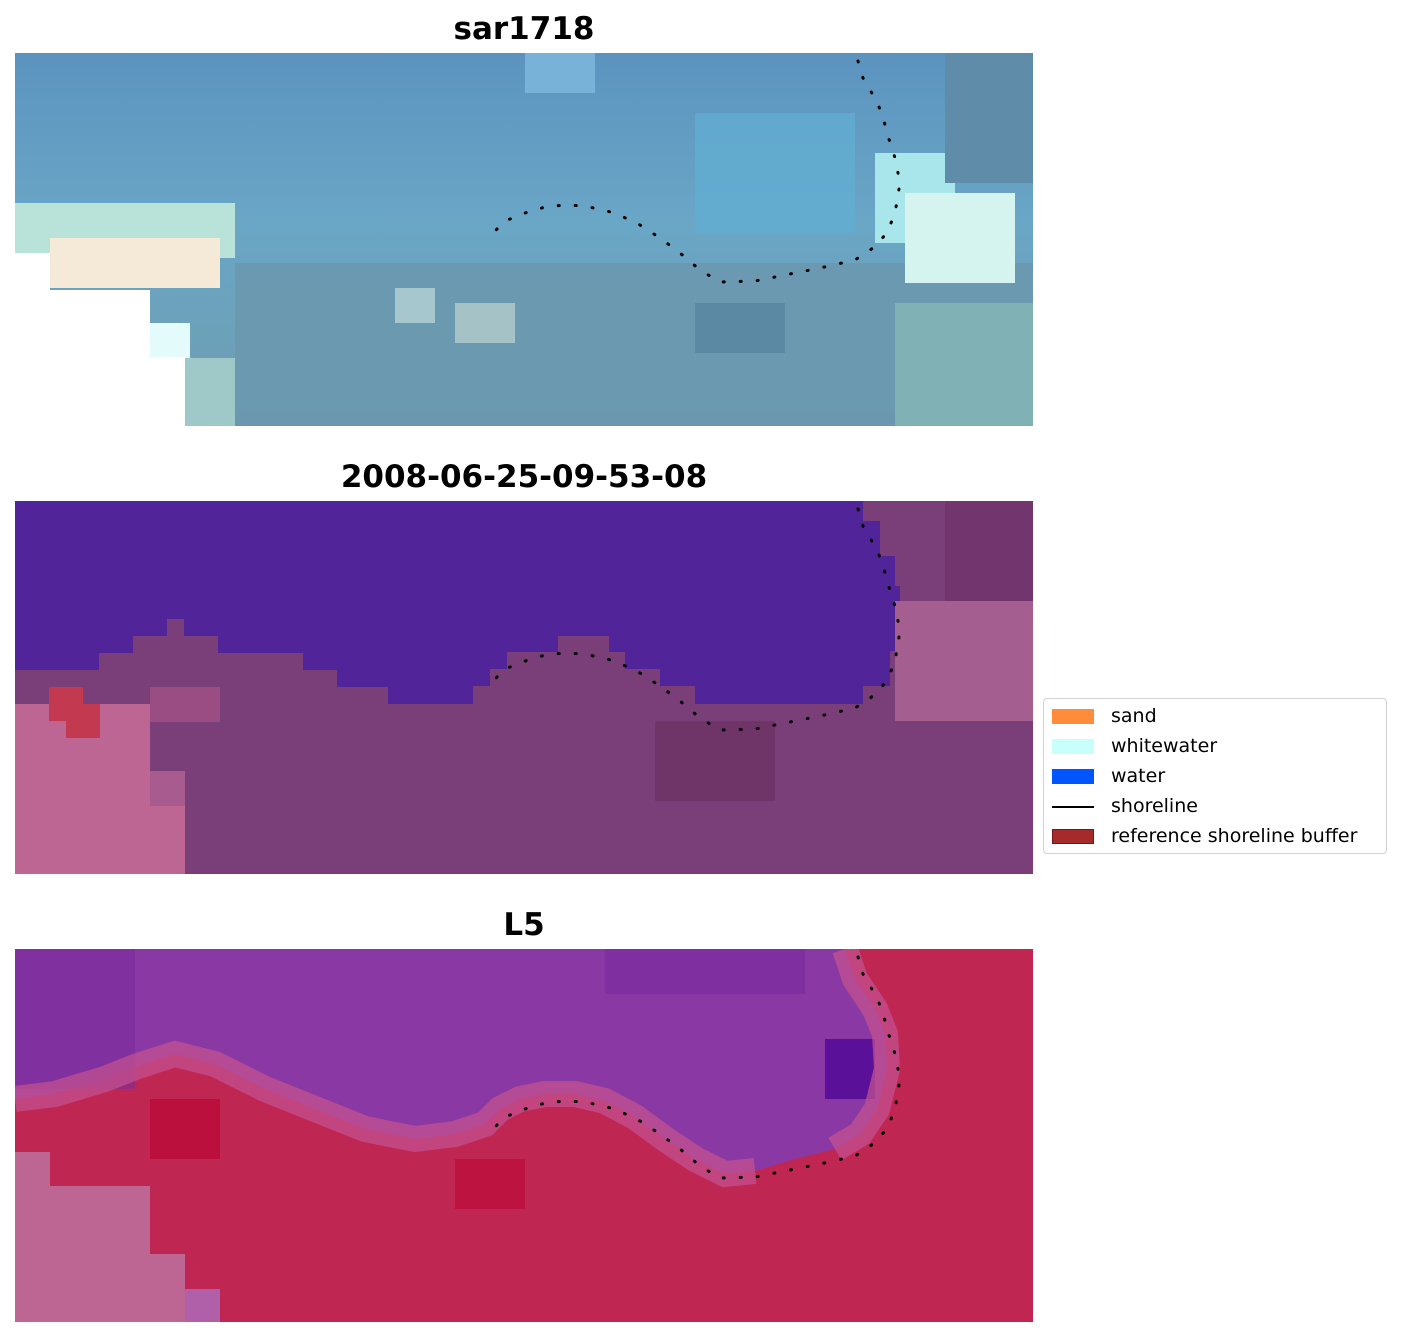  What do you see at coordinates (1073, 807) in the screenshot?
I see `shoreline-line-swatch` at bounding box center [1073, 807].